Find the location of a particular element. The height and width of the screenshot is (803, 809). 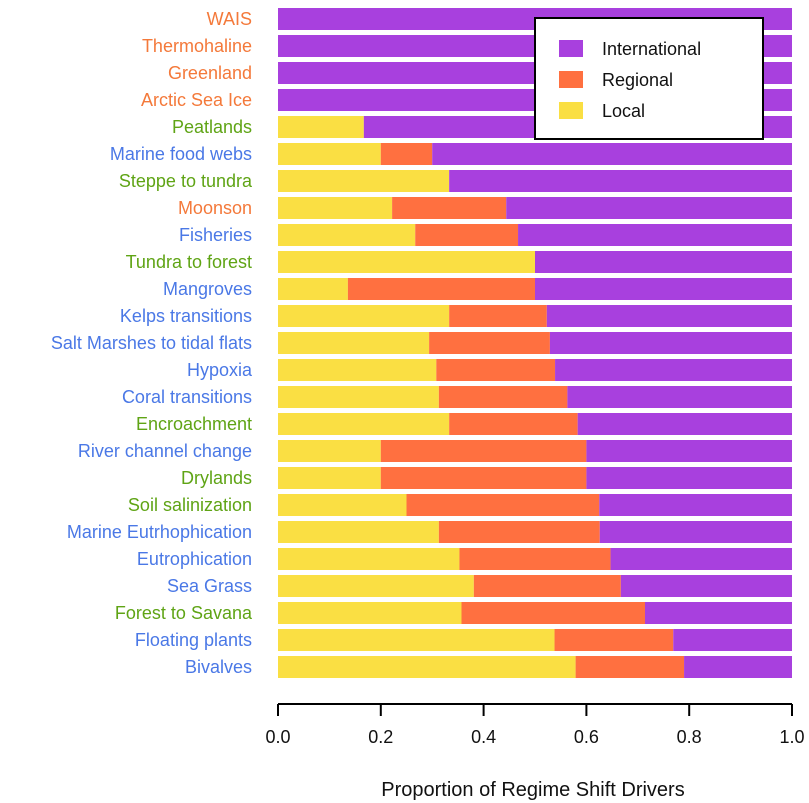

category-label: Coral transitions is located at coordinates (187, 397).